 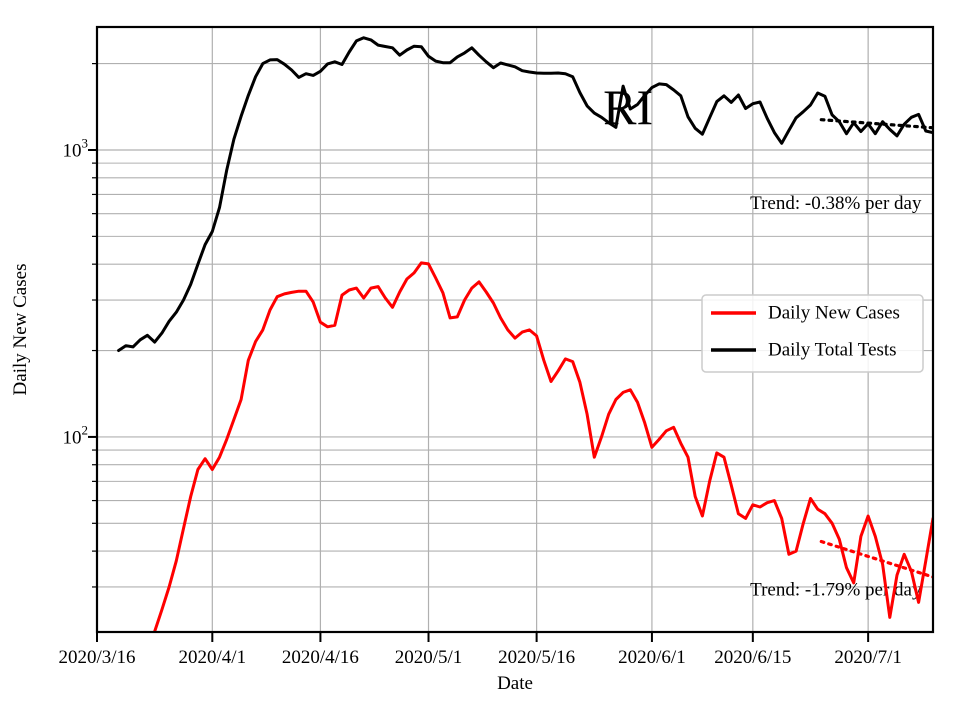 I want to click on x-tick-label: 2020/6/15, so click(x=752, y=657).